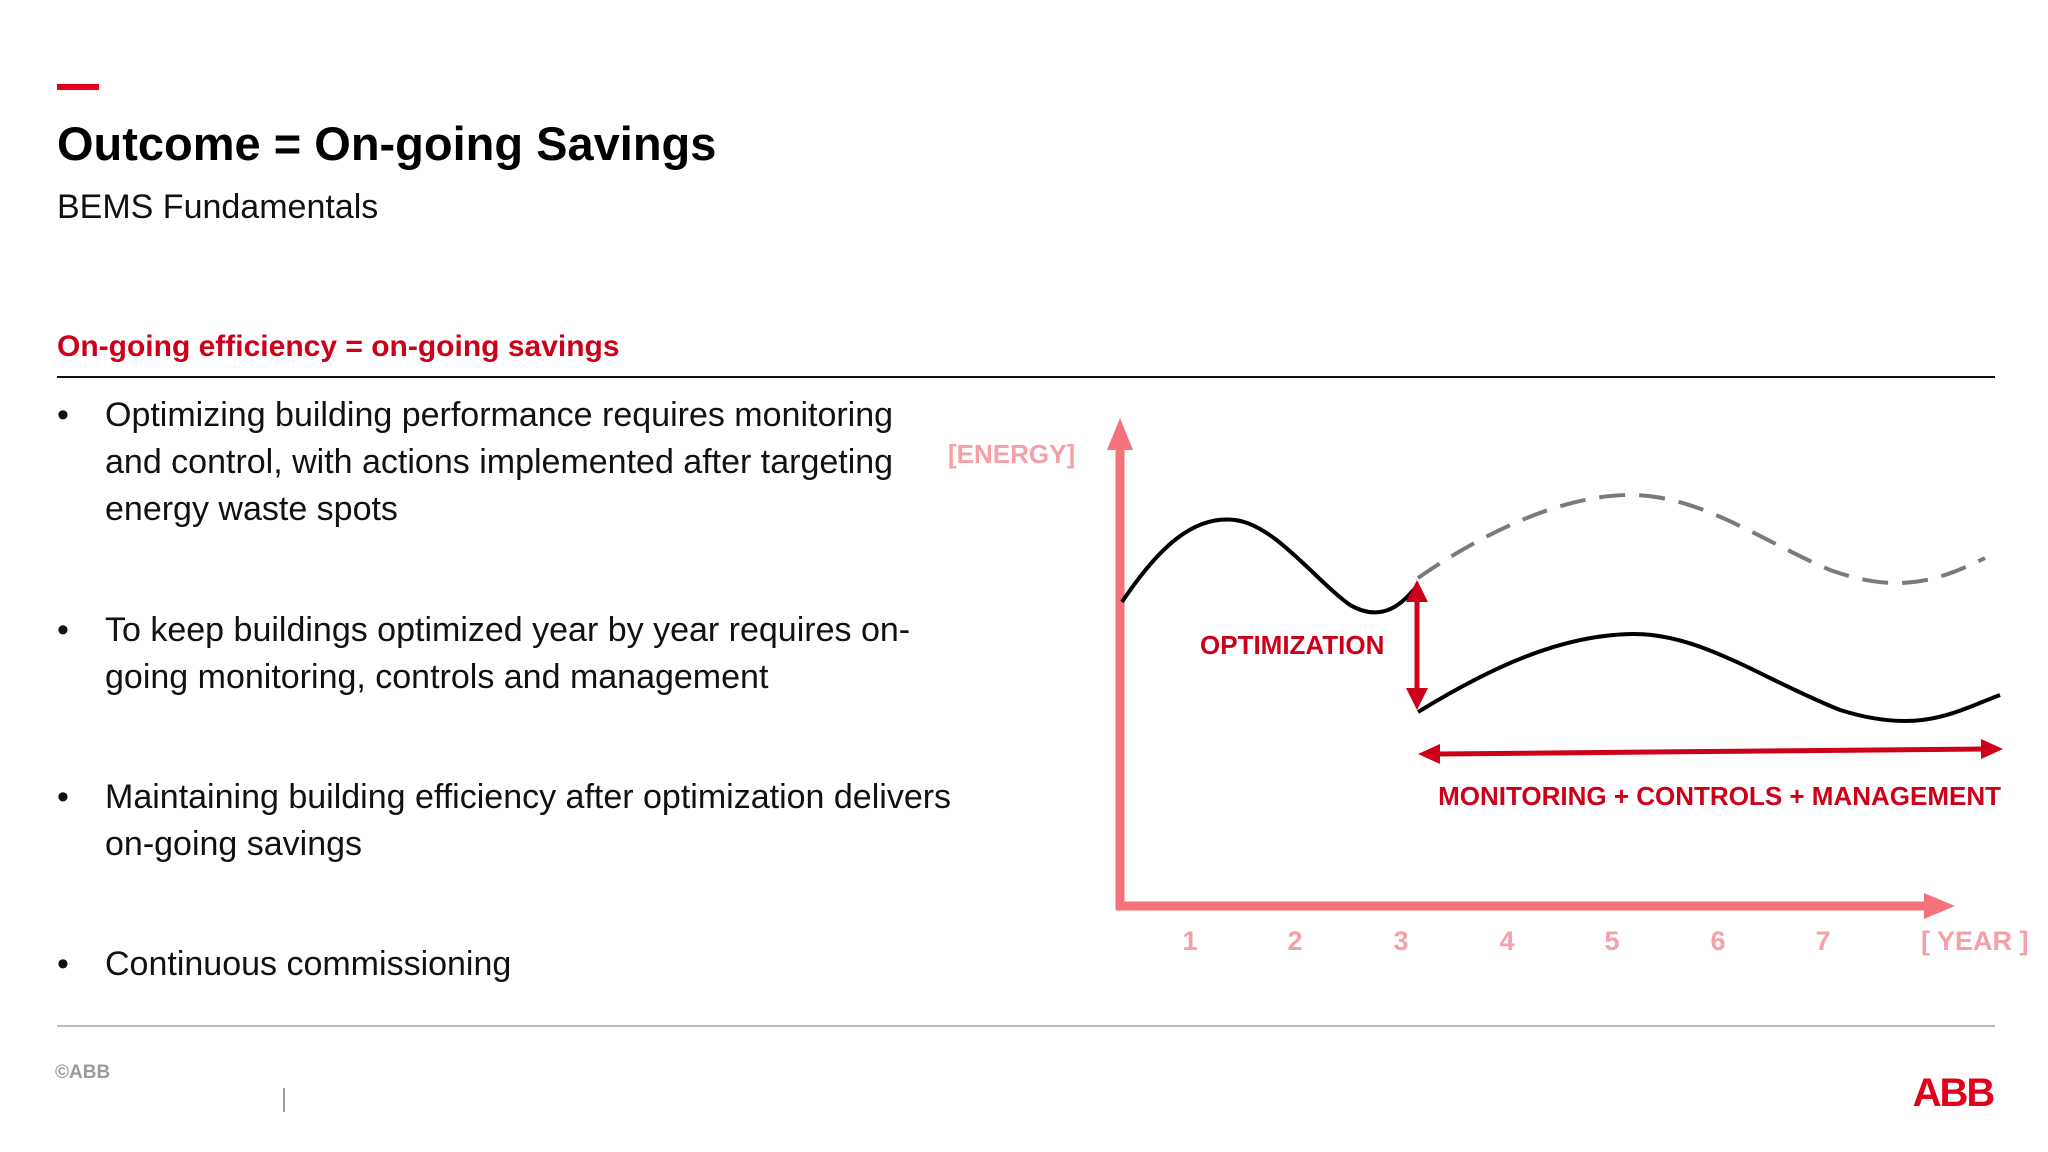 This screenshot has width=2048, height=1152. I want to click on x-tick-label: 6, so click(1717, 941).